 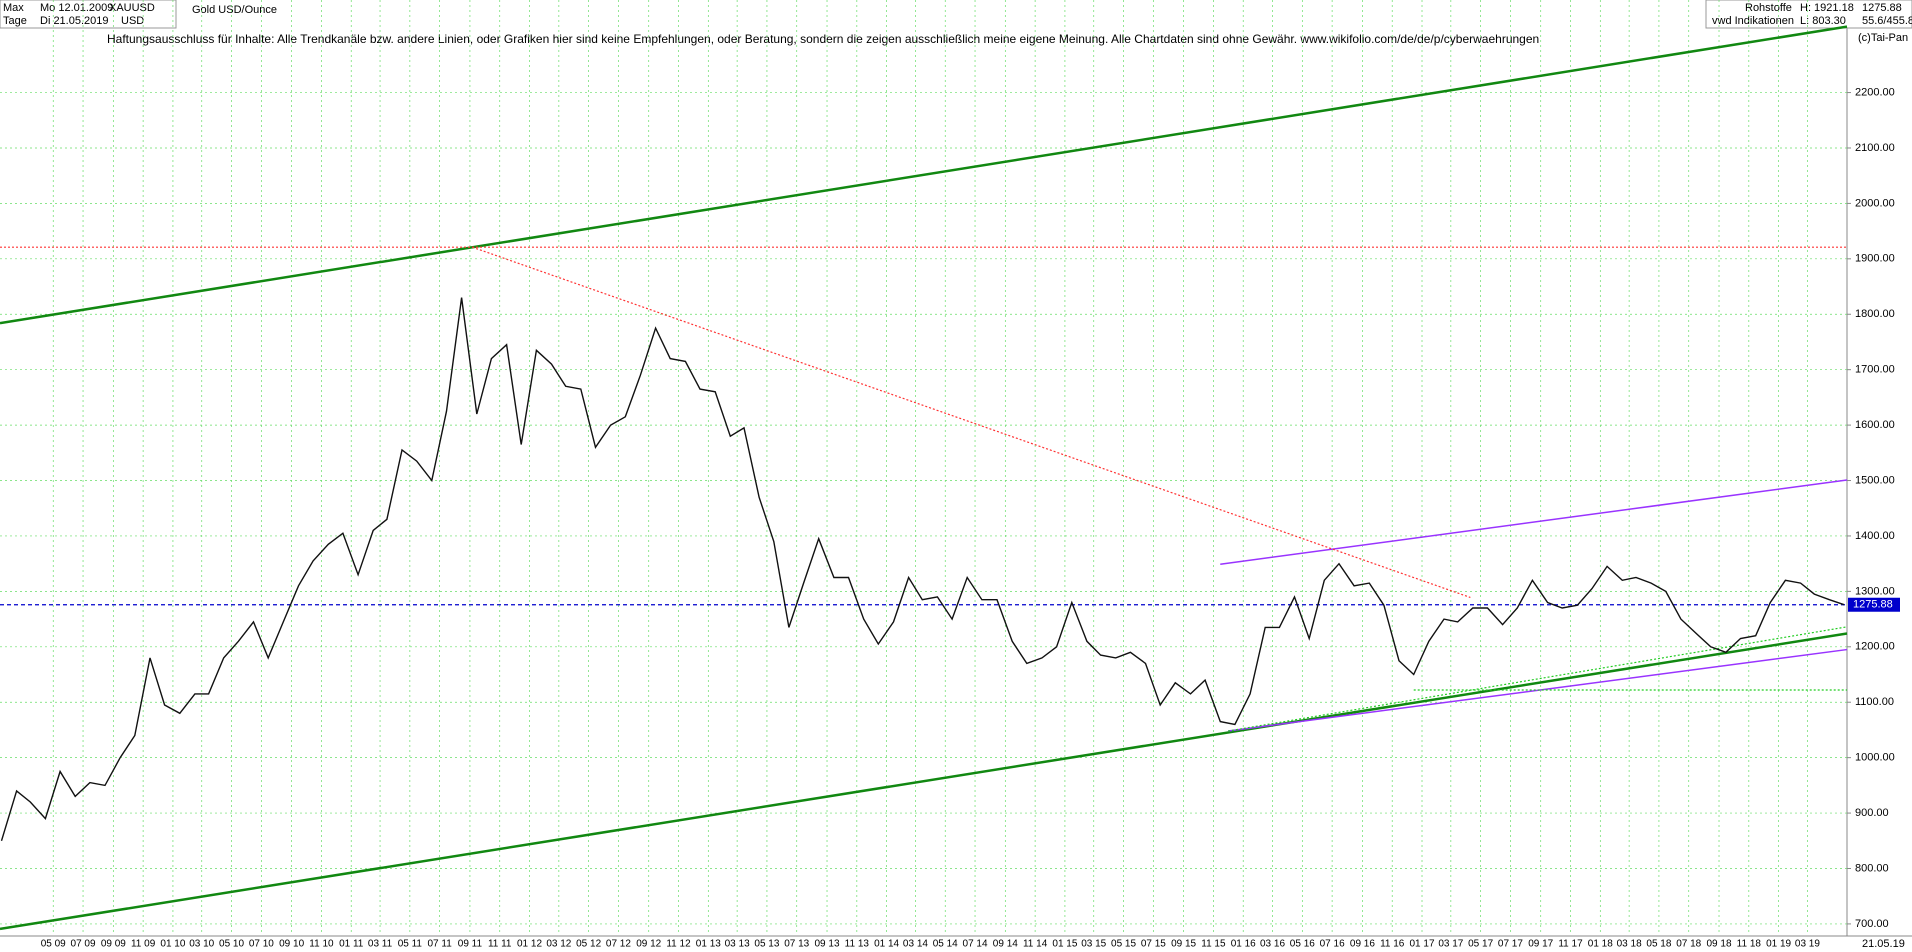 I want to click on stats-box, so click(x=1808, y=14).